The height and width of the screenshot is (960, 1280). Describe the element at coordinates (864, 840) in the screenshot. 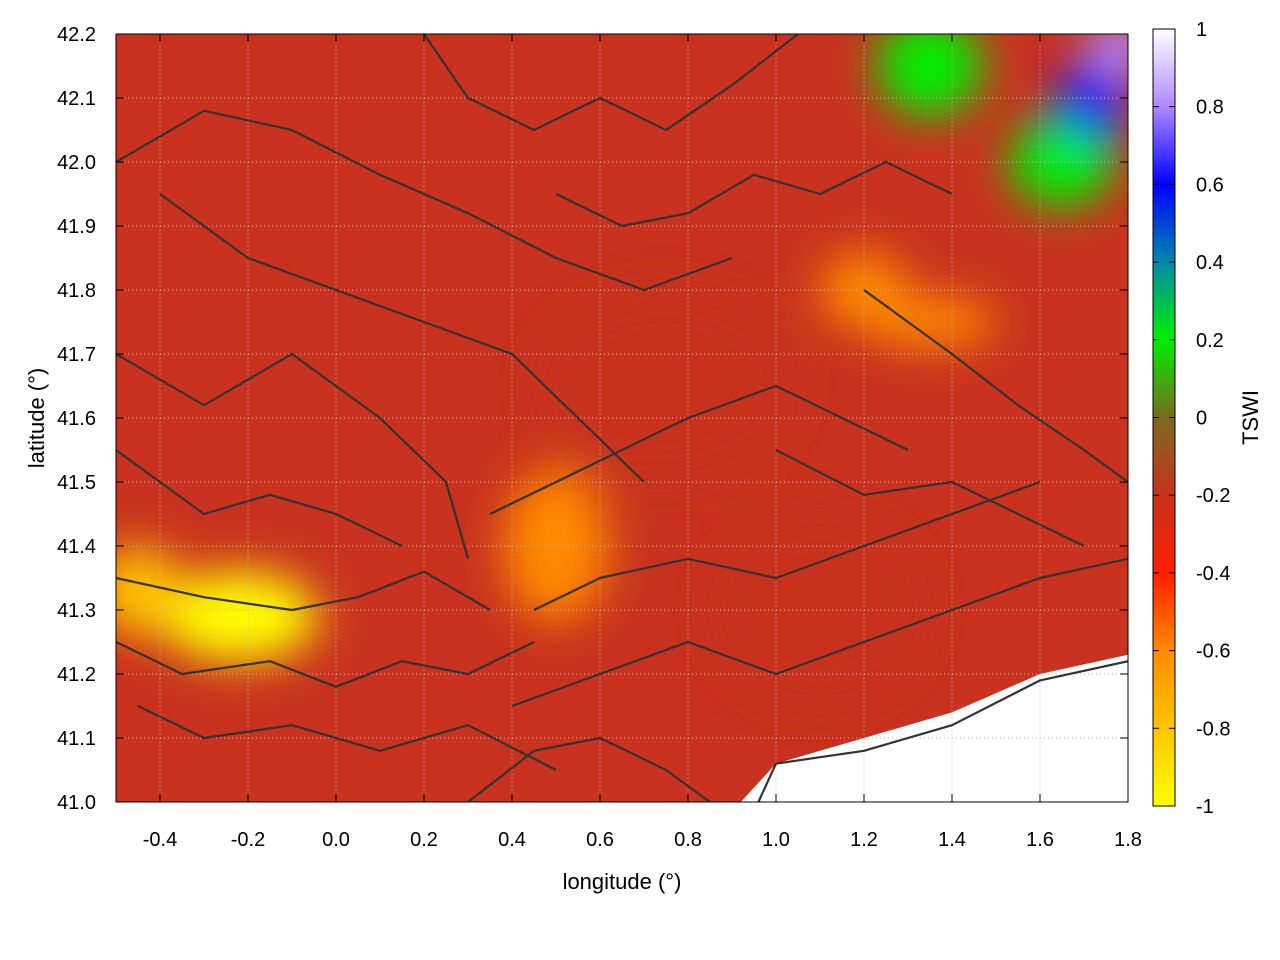

I see `x-tick-label: 1.2` at that location.